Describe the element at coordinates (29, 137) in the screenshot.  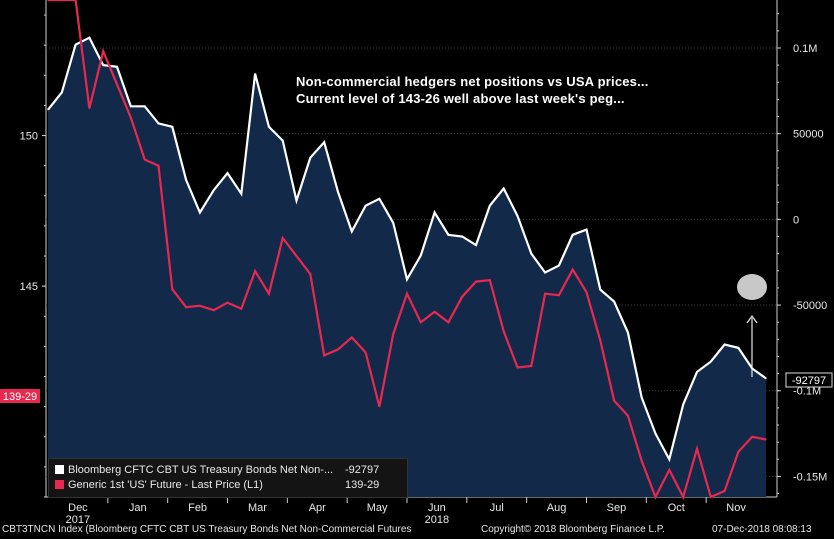
I see `left-tick-label: 150` at that location.